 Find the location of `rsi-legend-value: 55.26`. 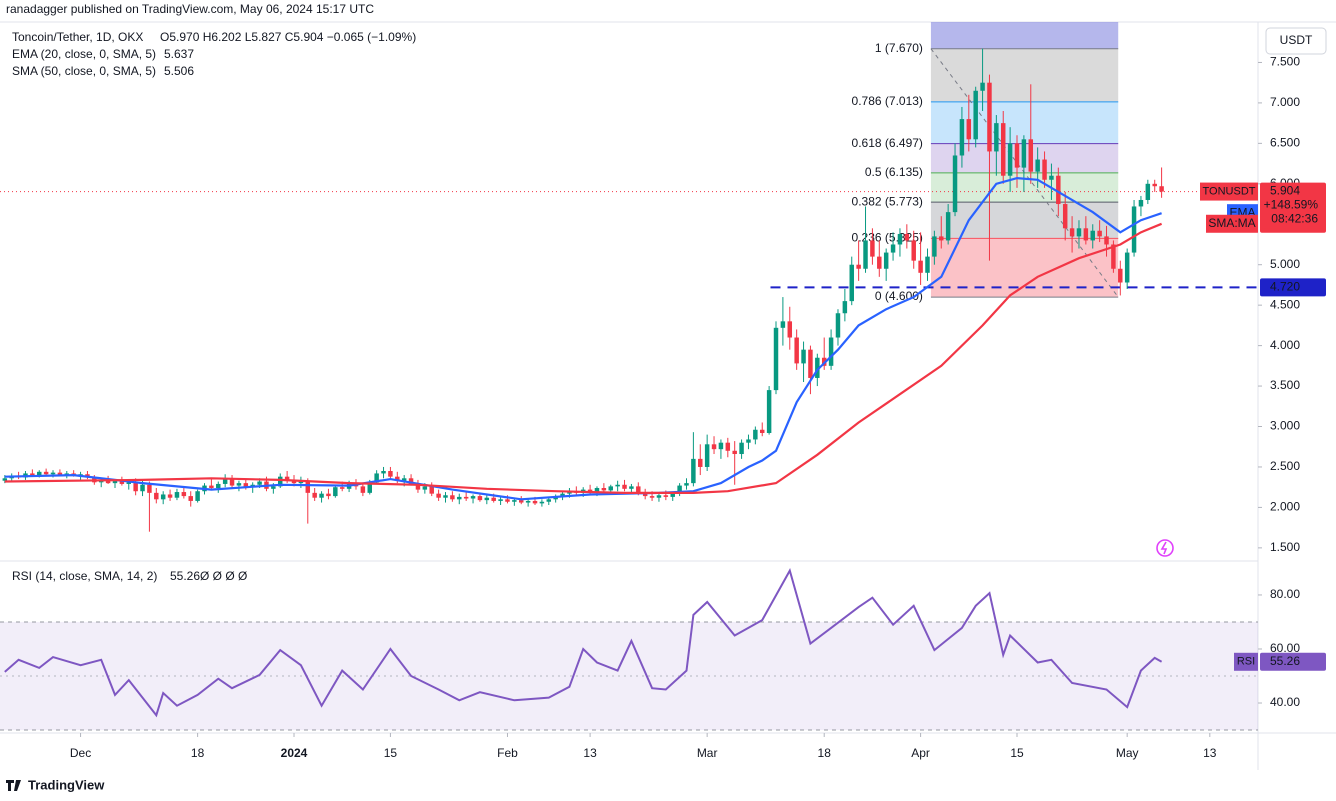

rsi-legend-value: 55.26 is located at coordinates (185, 576).